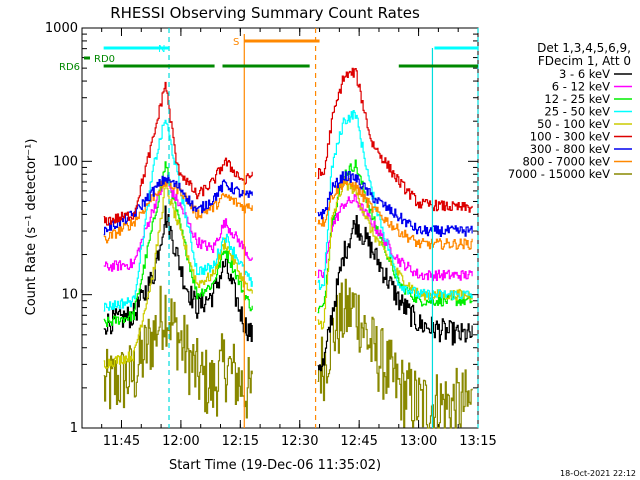 This screenshot has width=640, height=480. What do you see at coordinates (577, 112) in the screenshot?
I see `legend-entry-3: 25 - 50 keV` at bounding box center [577, 112].